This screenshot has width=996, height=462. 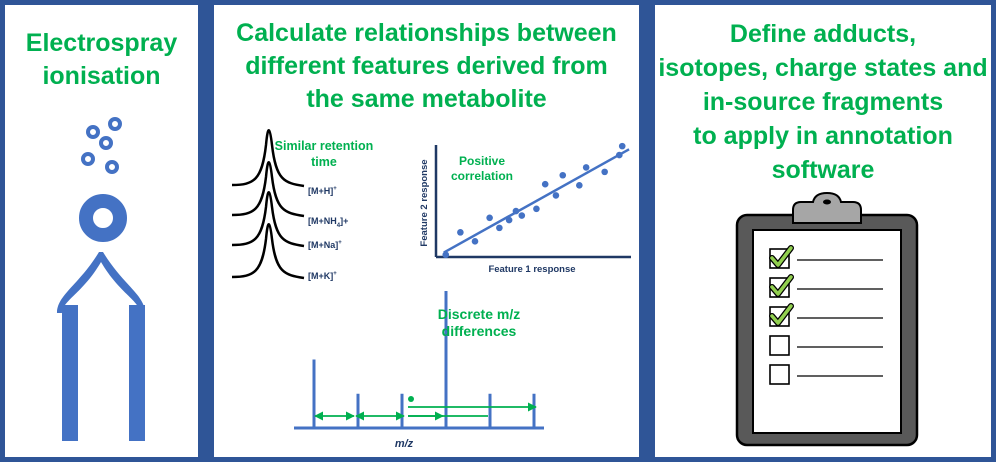 What do you see at coordinates (70, 373) in the screenshot?
I see `needle-wall-left` at bounding box center [70, 373].